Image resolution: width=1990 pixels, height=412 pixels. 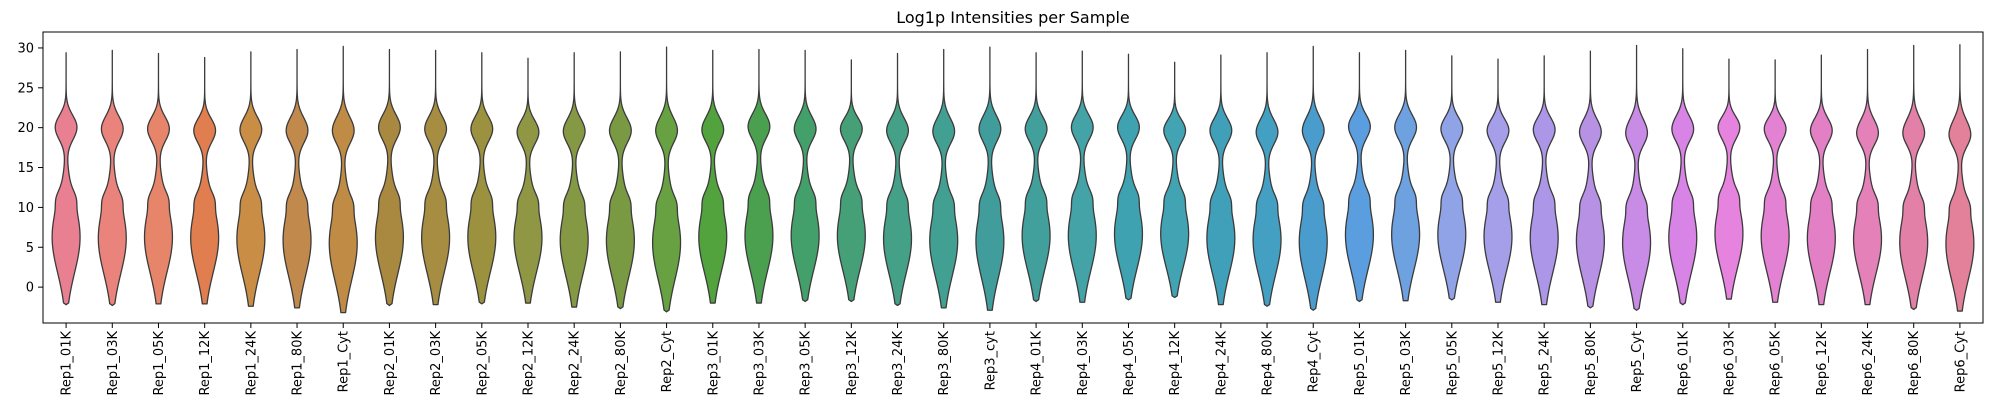 What do you see at coordinates (1591, 363) in the screenshot?
I see `x-tick-label: Rep5_80K` at bounding box center [1591, 363].